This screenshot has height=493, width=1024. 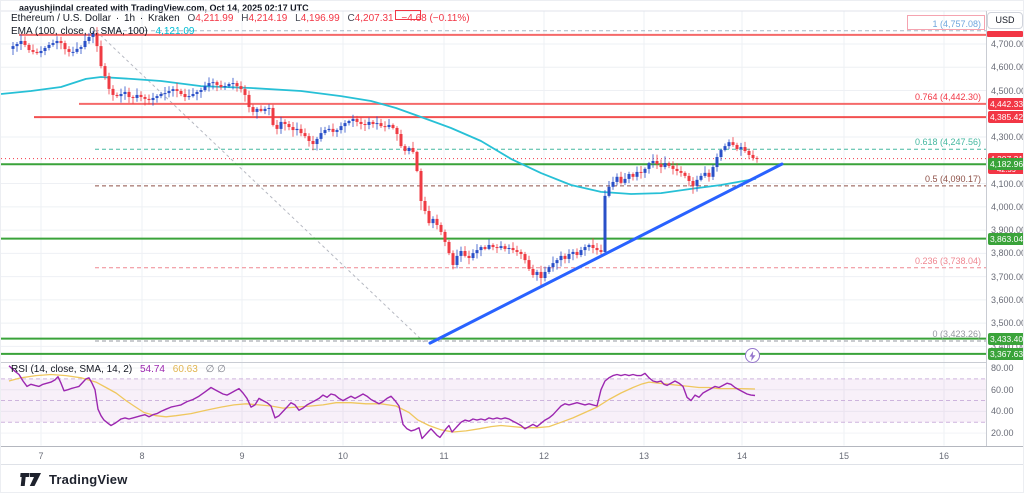 I want to click on rsi-value: 54.74, so click(x=152, y=369).